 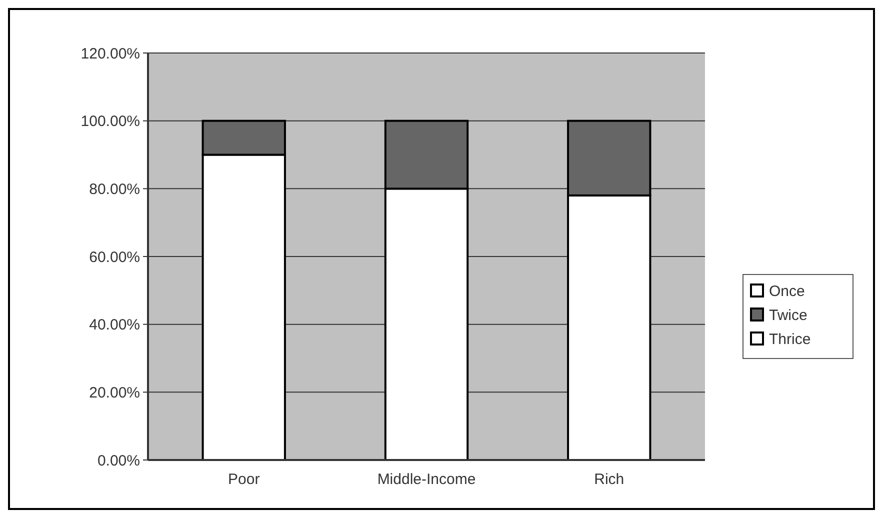 What do you see at coordinates (114, 325) in the screenshot?
I see `y-tick-label: 40.00%` at bounding box center [114, 325].